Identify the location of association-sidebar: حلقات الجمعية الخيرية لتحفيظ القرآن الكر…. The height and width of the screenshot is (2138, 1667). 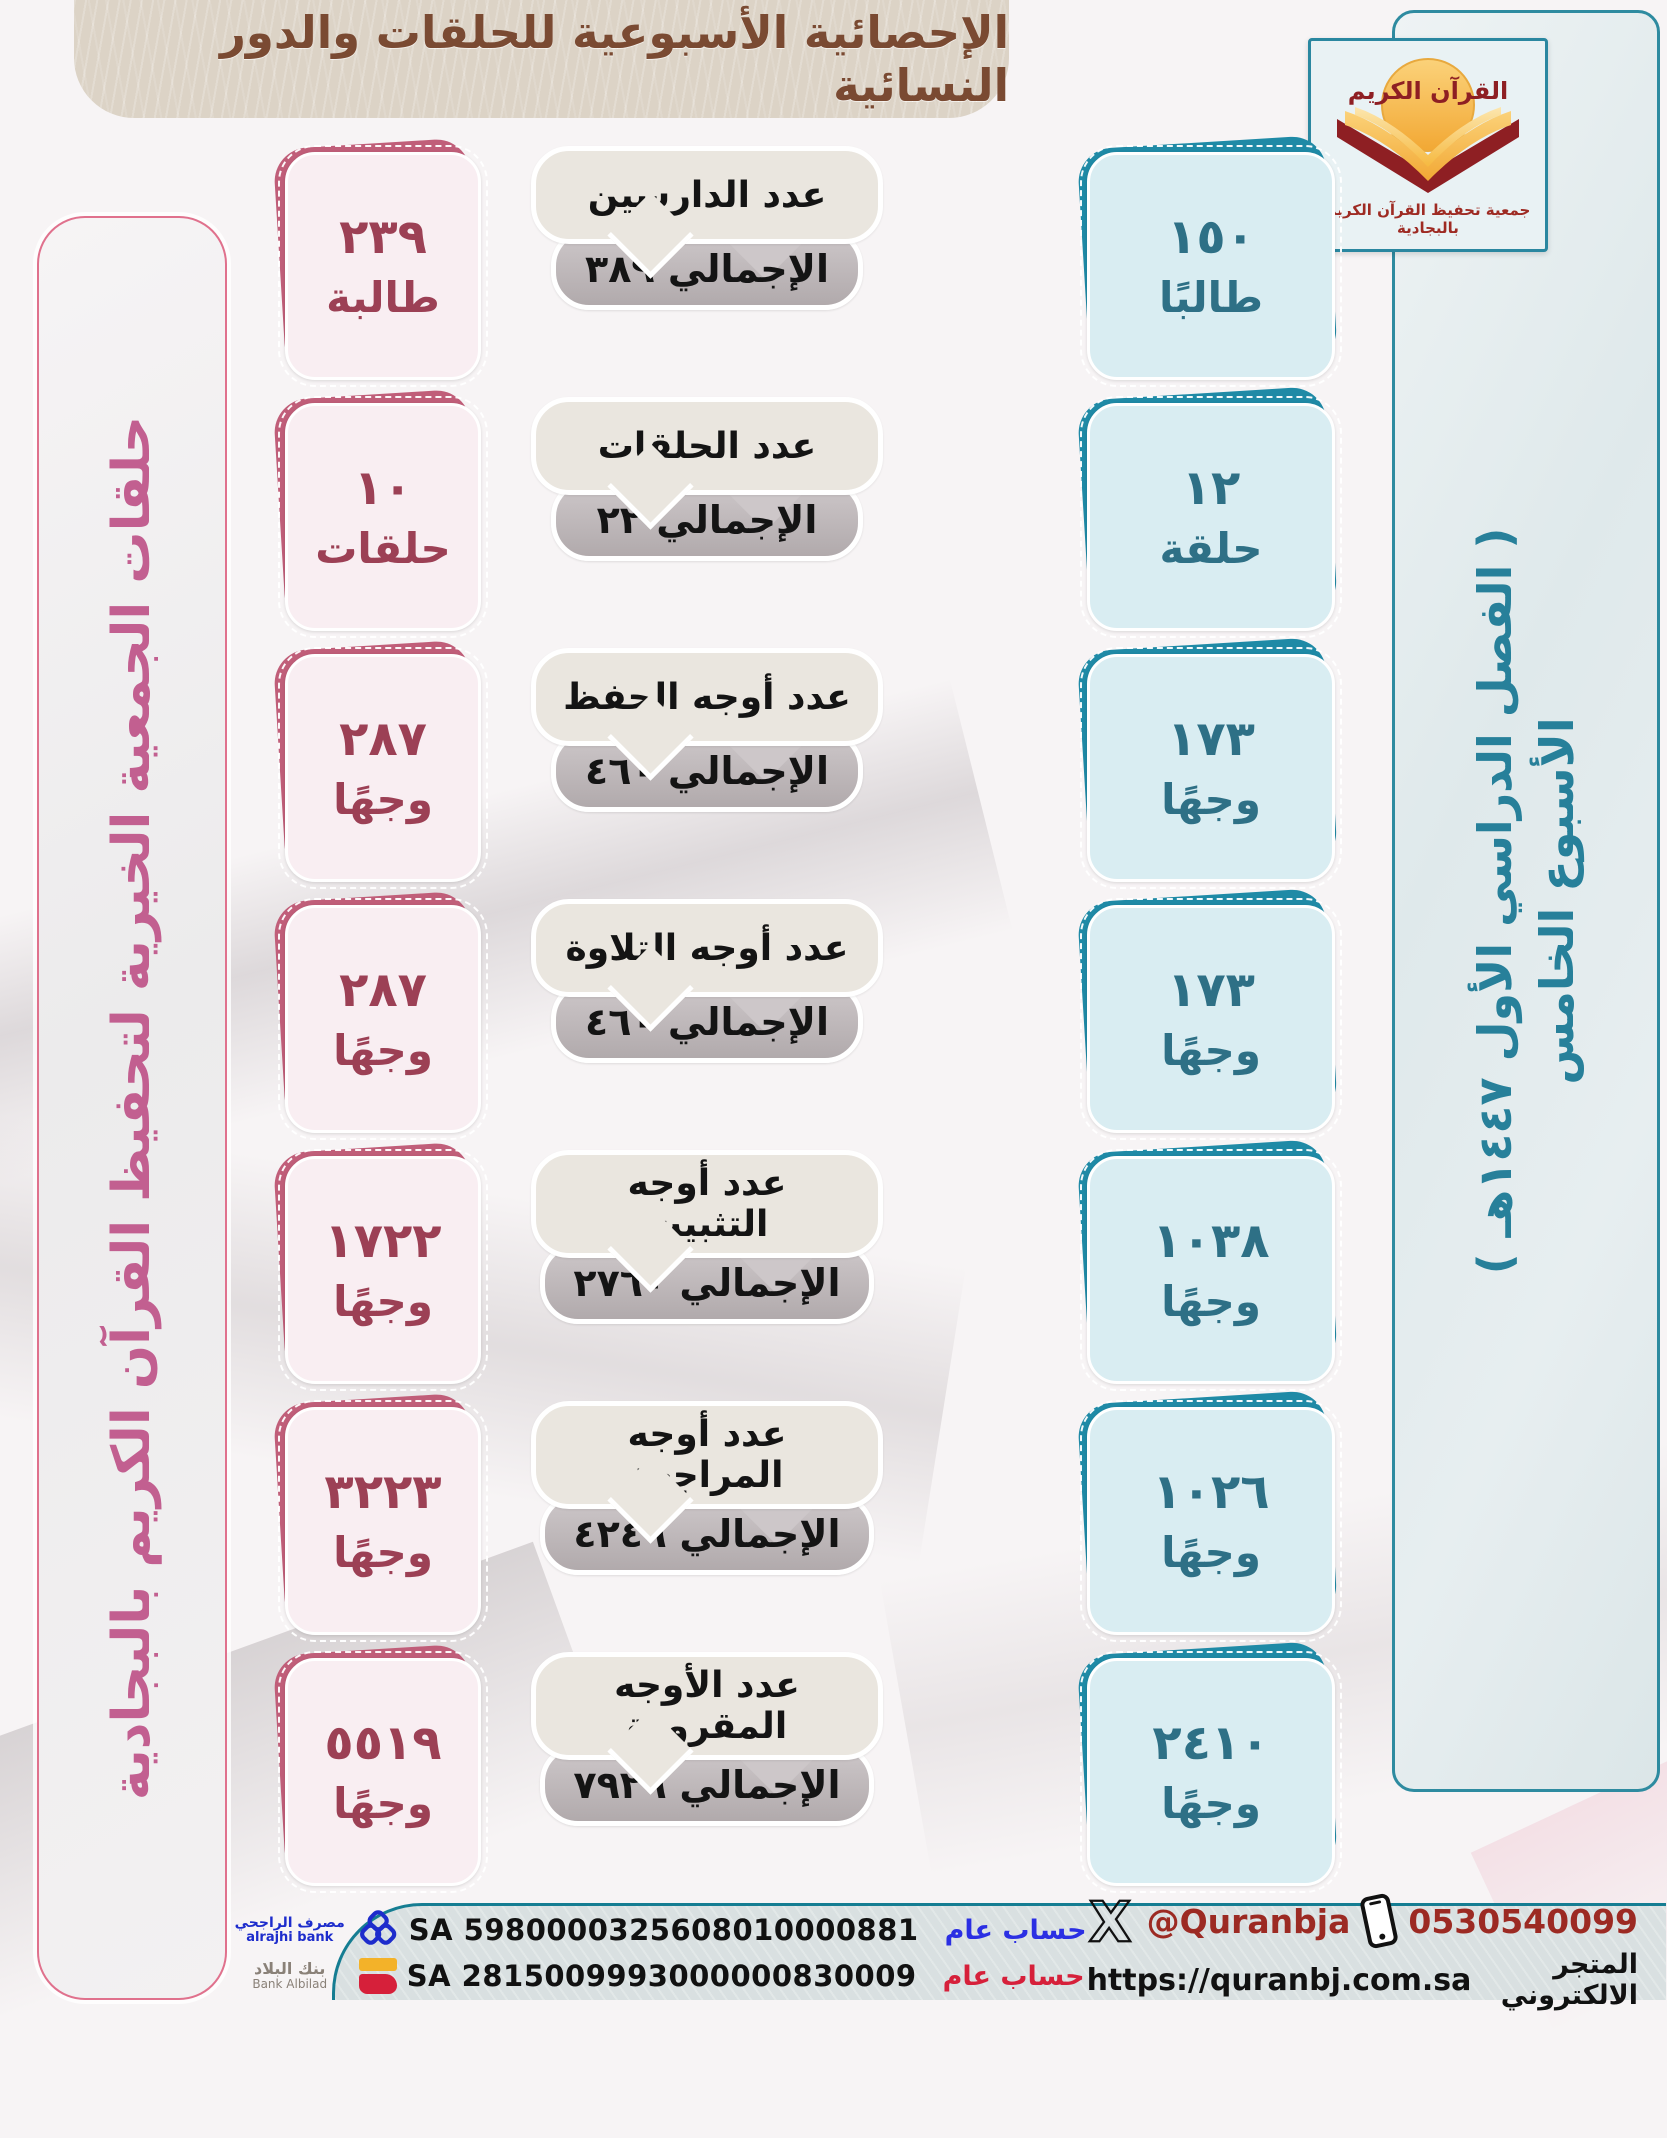
(133, 1108).